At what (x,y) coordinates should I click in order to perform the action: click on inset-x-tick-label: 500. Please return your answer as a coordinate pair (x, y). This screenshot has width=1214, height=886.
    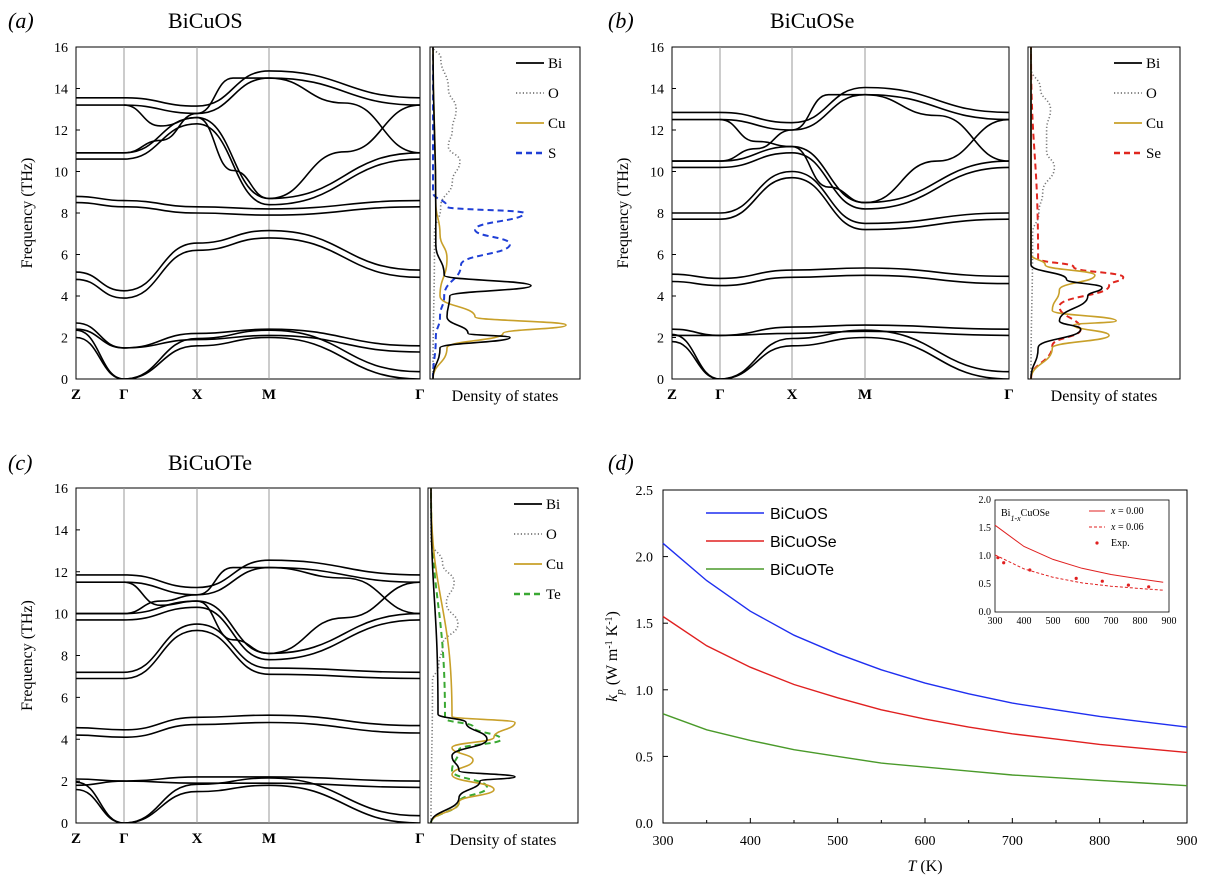
    Looking at the image, I should click on (1053, 621).